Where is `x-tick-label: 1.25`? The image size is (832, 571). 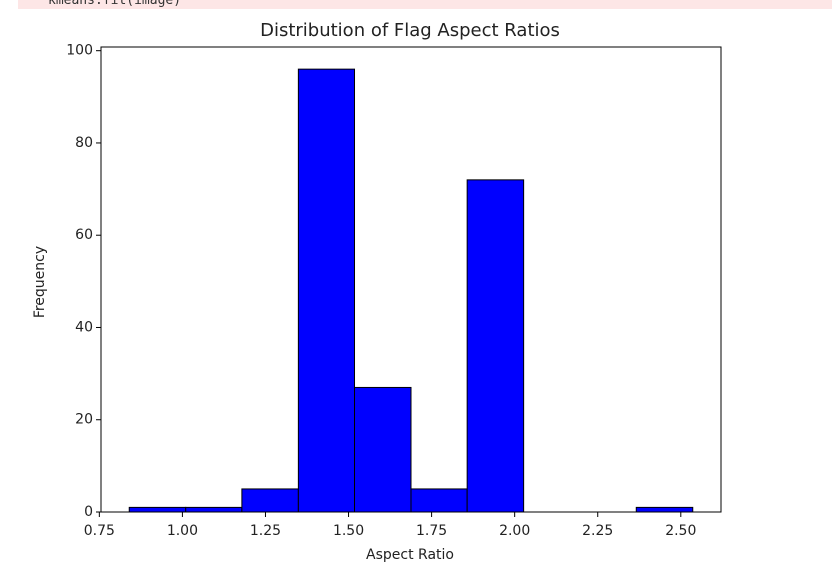 x-tick-label: 1.25 is located at coordinates (265, 531).